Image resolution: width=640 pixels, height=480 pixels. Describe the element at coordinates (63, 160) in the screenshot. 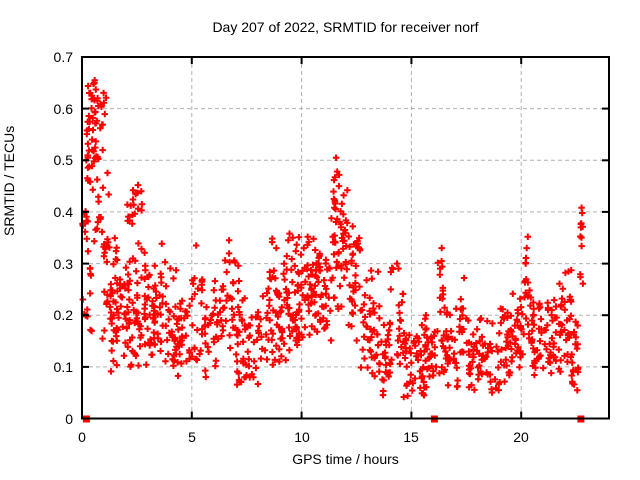

I see `y-tick-label: 0.5` at that location.